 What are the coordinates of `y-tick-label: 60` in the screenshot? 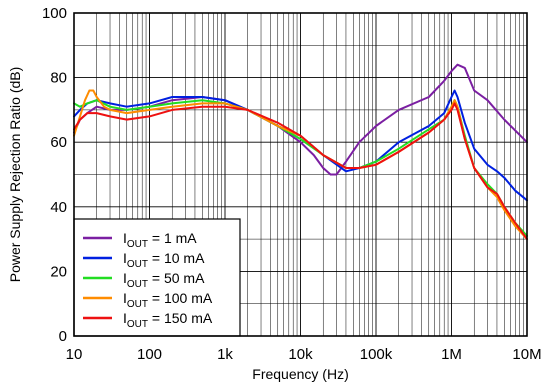 It's located at (58, 142).